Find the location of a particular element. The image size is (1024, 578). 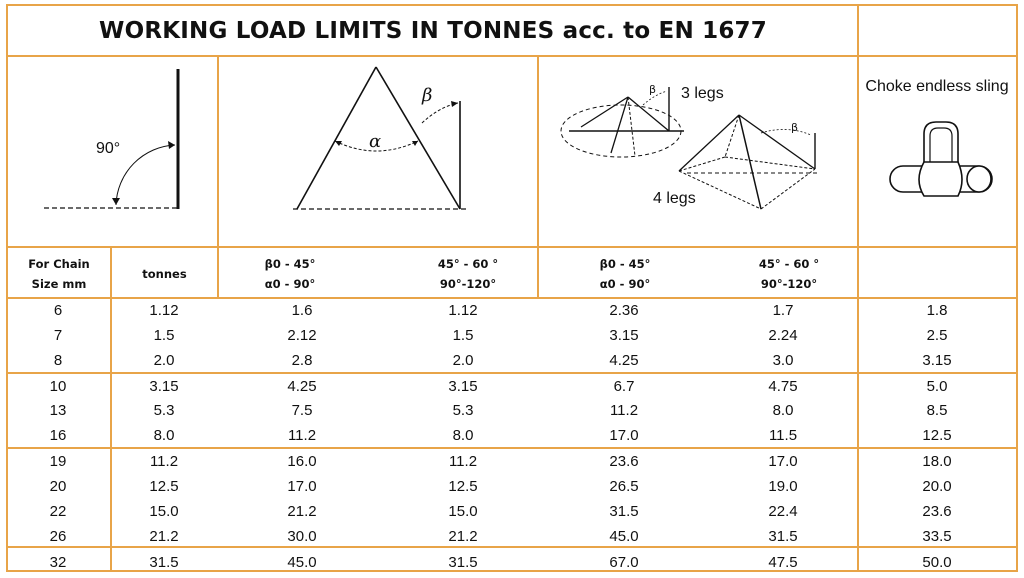

chain-size-cell: 32 is located at coordinates (58, 562).